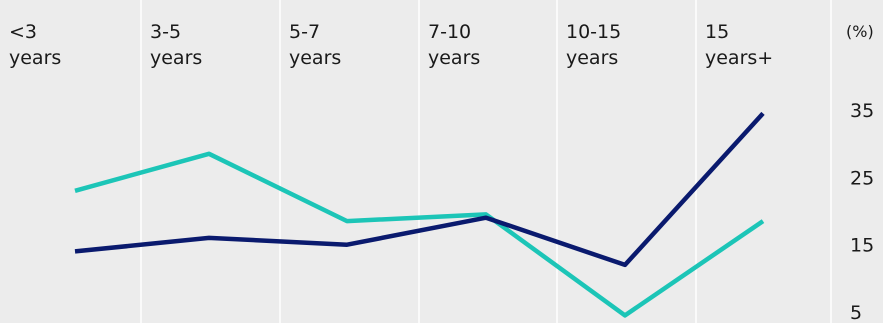 Image resolution: width=883 pixels, height=323 pixels. Describe the element at coordinates (862, 211) in the screenshot. I see `y-axis-ticks: 35 25 15 5` at that location.